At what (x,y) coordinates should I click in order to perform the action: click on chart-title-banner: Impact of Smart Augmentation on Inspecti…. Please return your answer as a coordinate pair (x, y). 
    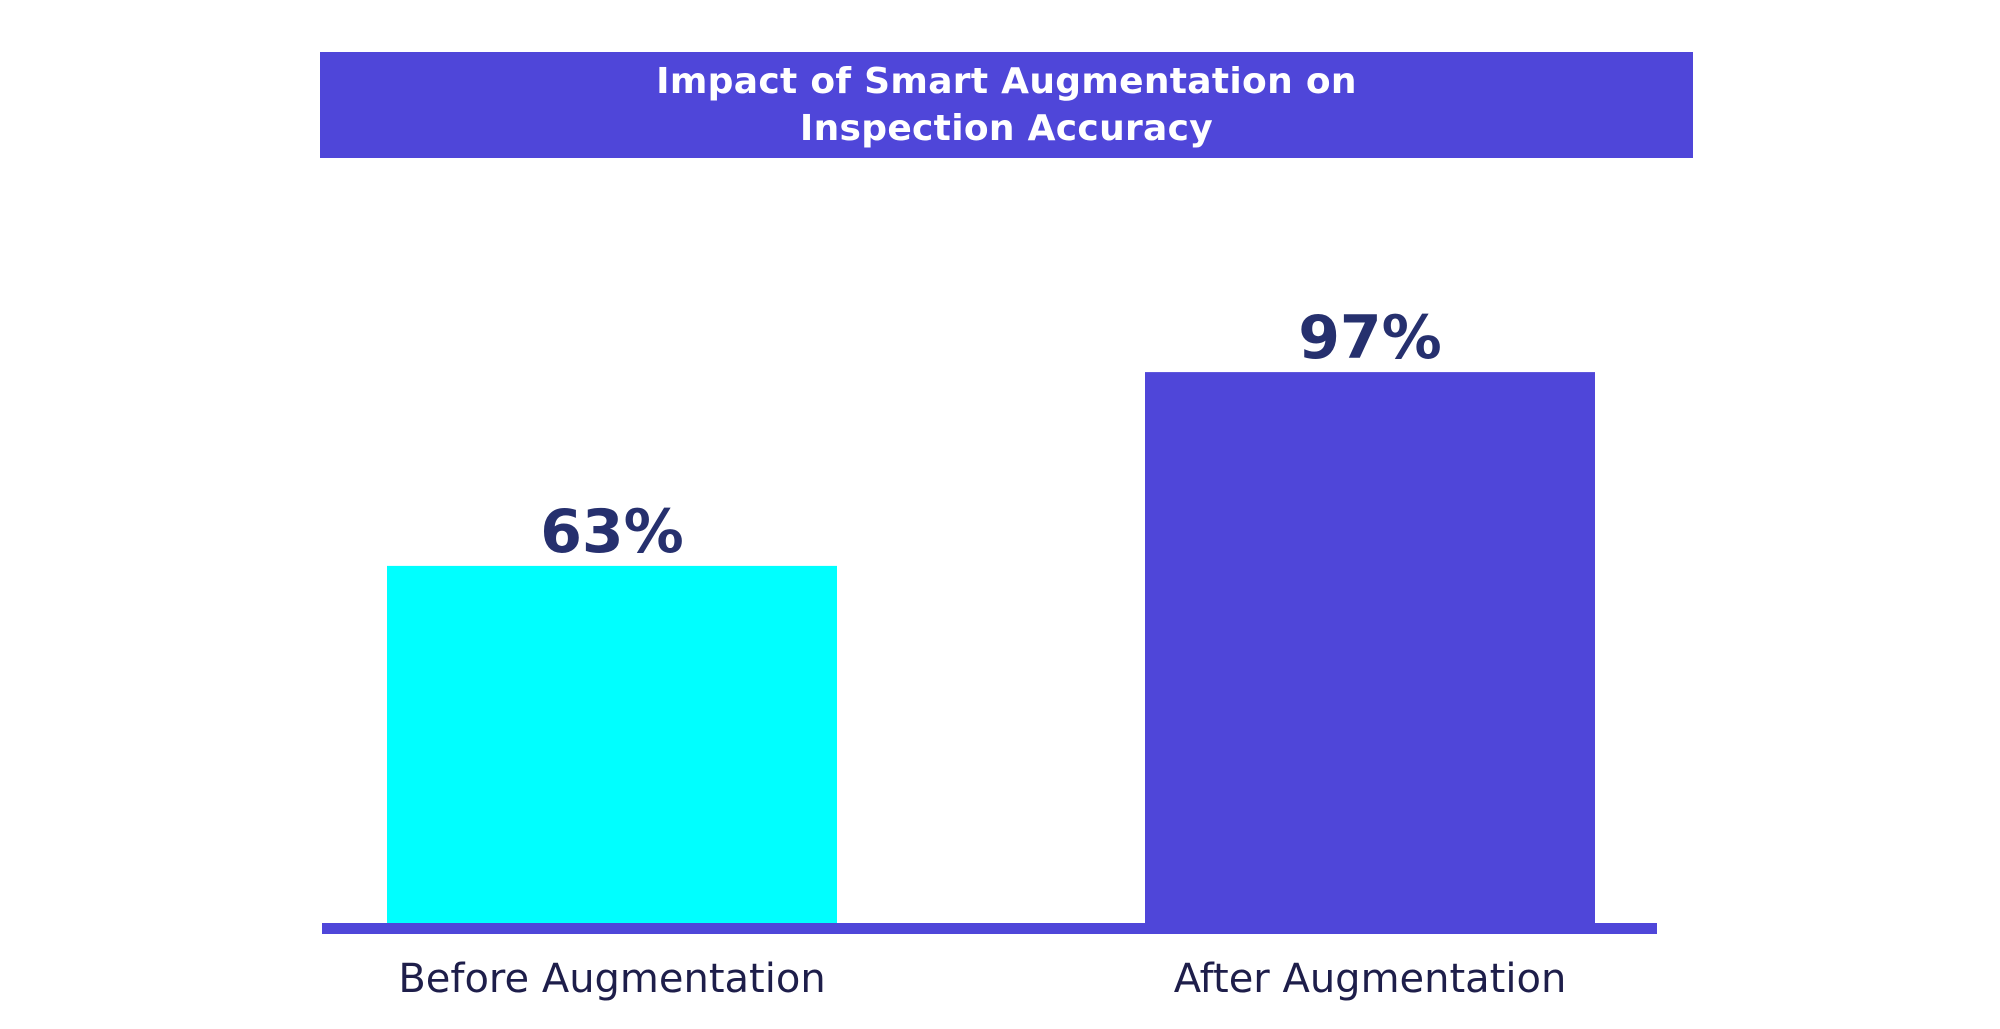
    Looking at the image, I should click on (1006, 105).